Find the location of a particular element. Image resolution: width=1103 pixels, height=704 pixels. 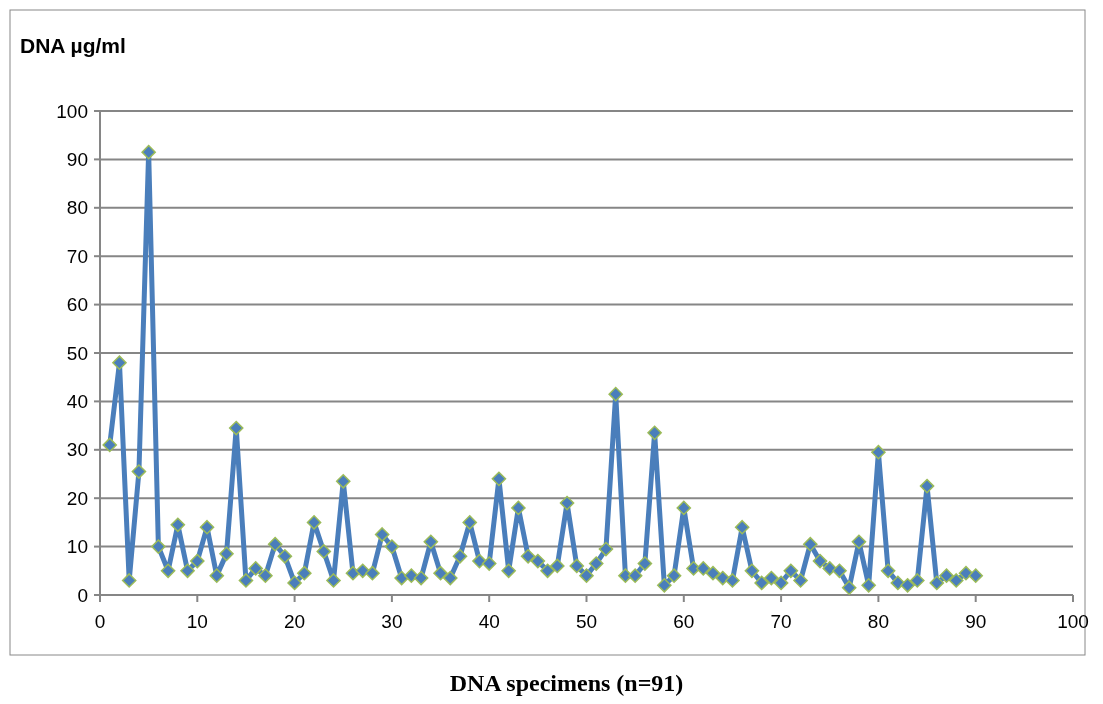

x-tick-label: 10 is located at coordinates (197, 621).